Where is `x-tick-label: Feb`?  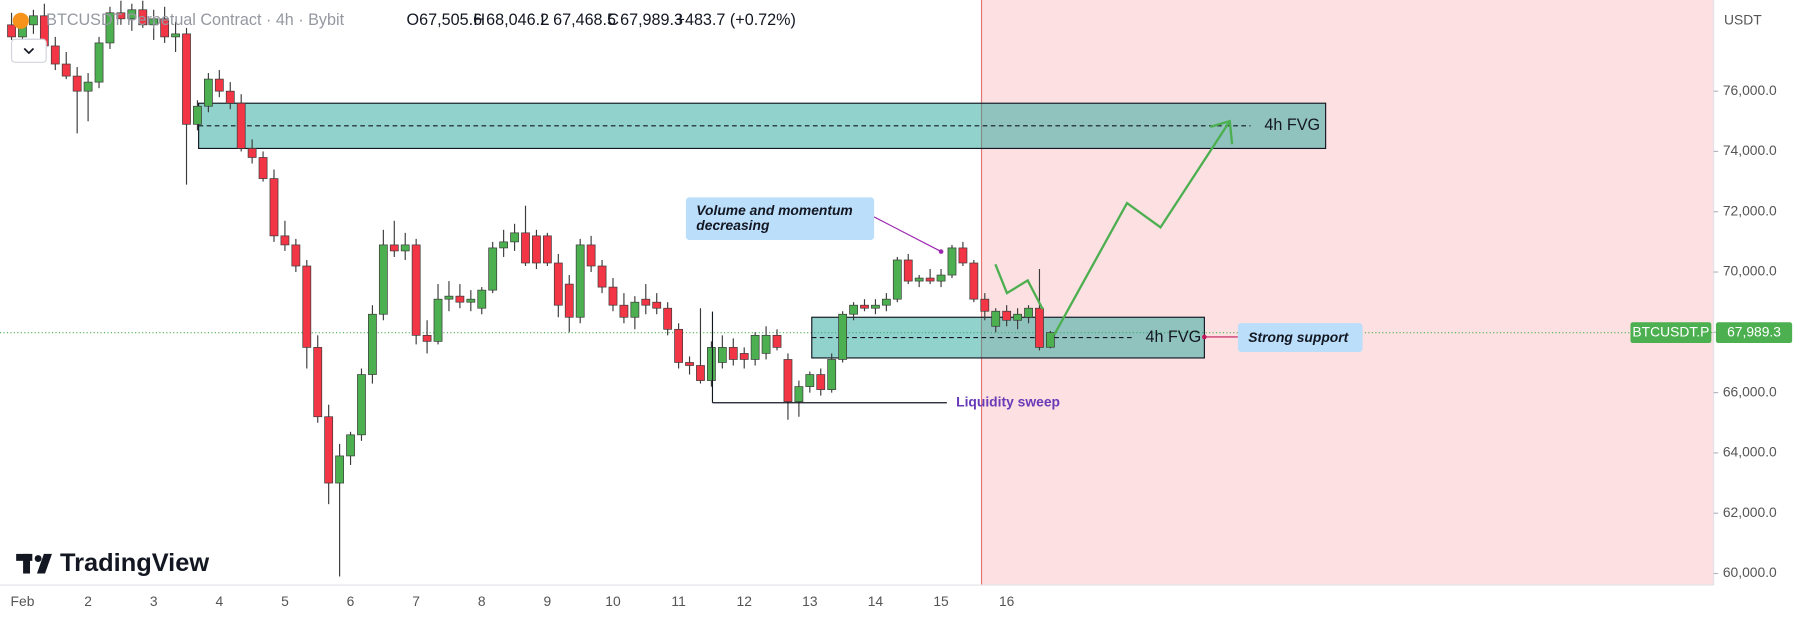
x-tick-label: Feb is located at coordinates (23, 601).